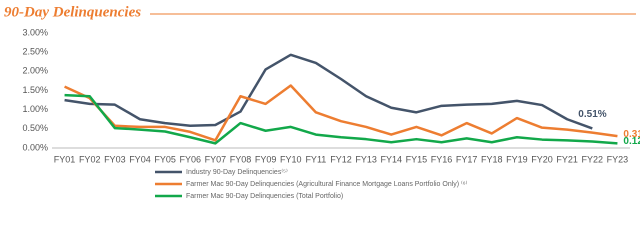 The height and width of the screenshot is (240, 640). What do you see at coordinates (35, 52) in the screenshot?
I see `y-tick-label: 2.50%` at bounding box center [35, 52].